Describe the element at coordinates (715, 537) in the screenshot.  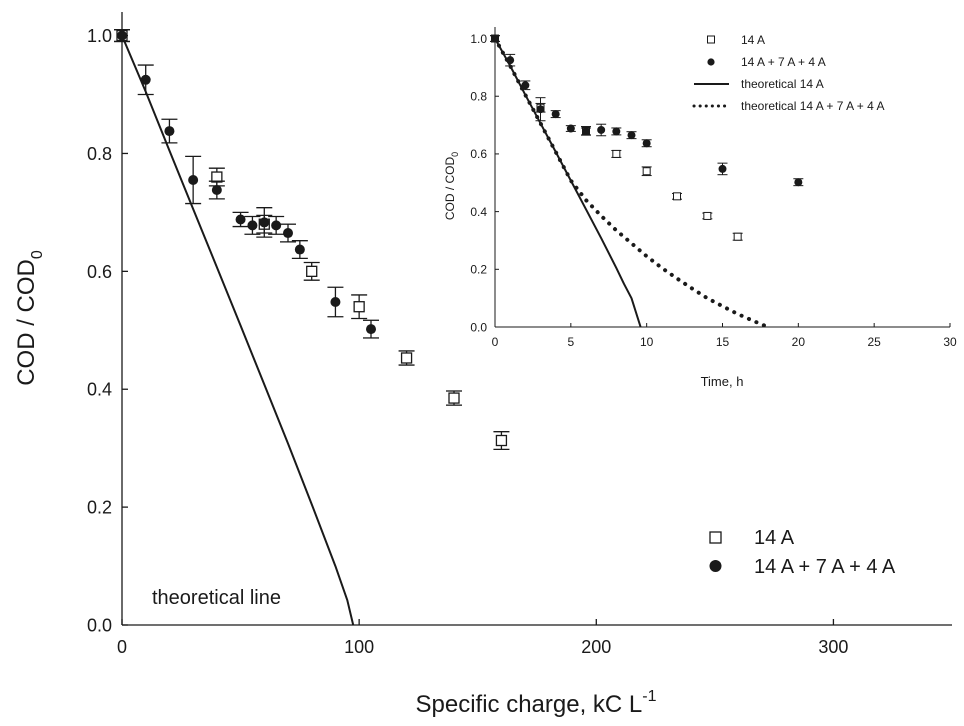
I see `main-legend-marker-open-square` at that location.